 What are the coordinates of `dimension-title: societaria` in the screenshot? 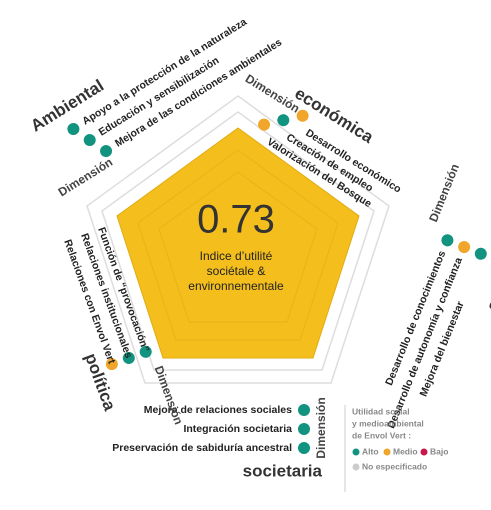 It's located at (283, 470).